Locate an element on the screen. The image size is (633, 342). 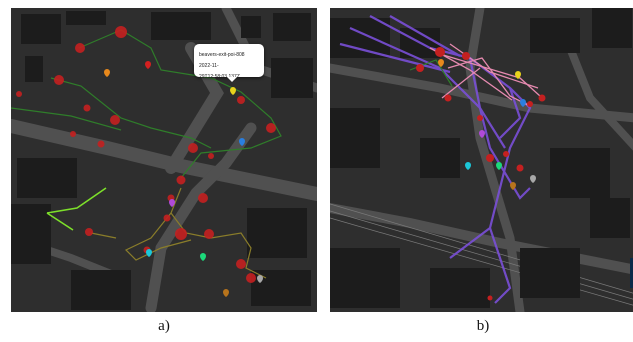
caption-a: a) is located at coordinates (164, 326).